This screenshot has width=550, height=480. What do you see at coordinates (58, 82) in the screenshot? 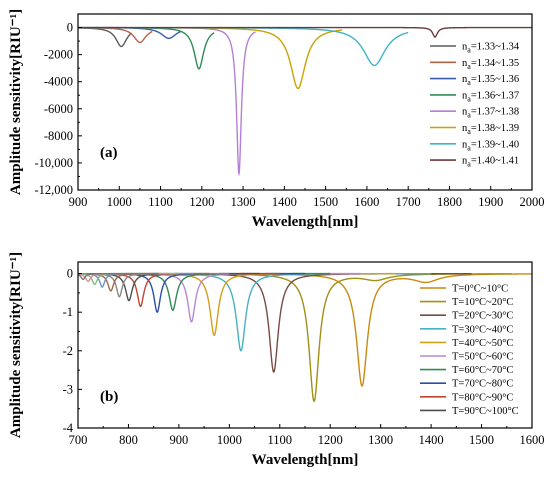
I see `y-tick-label: -4000` at bounding box center [58, 82].